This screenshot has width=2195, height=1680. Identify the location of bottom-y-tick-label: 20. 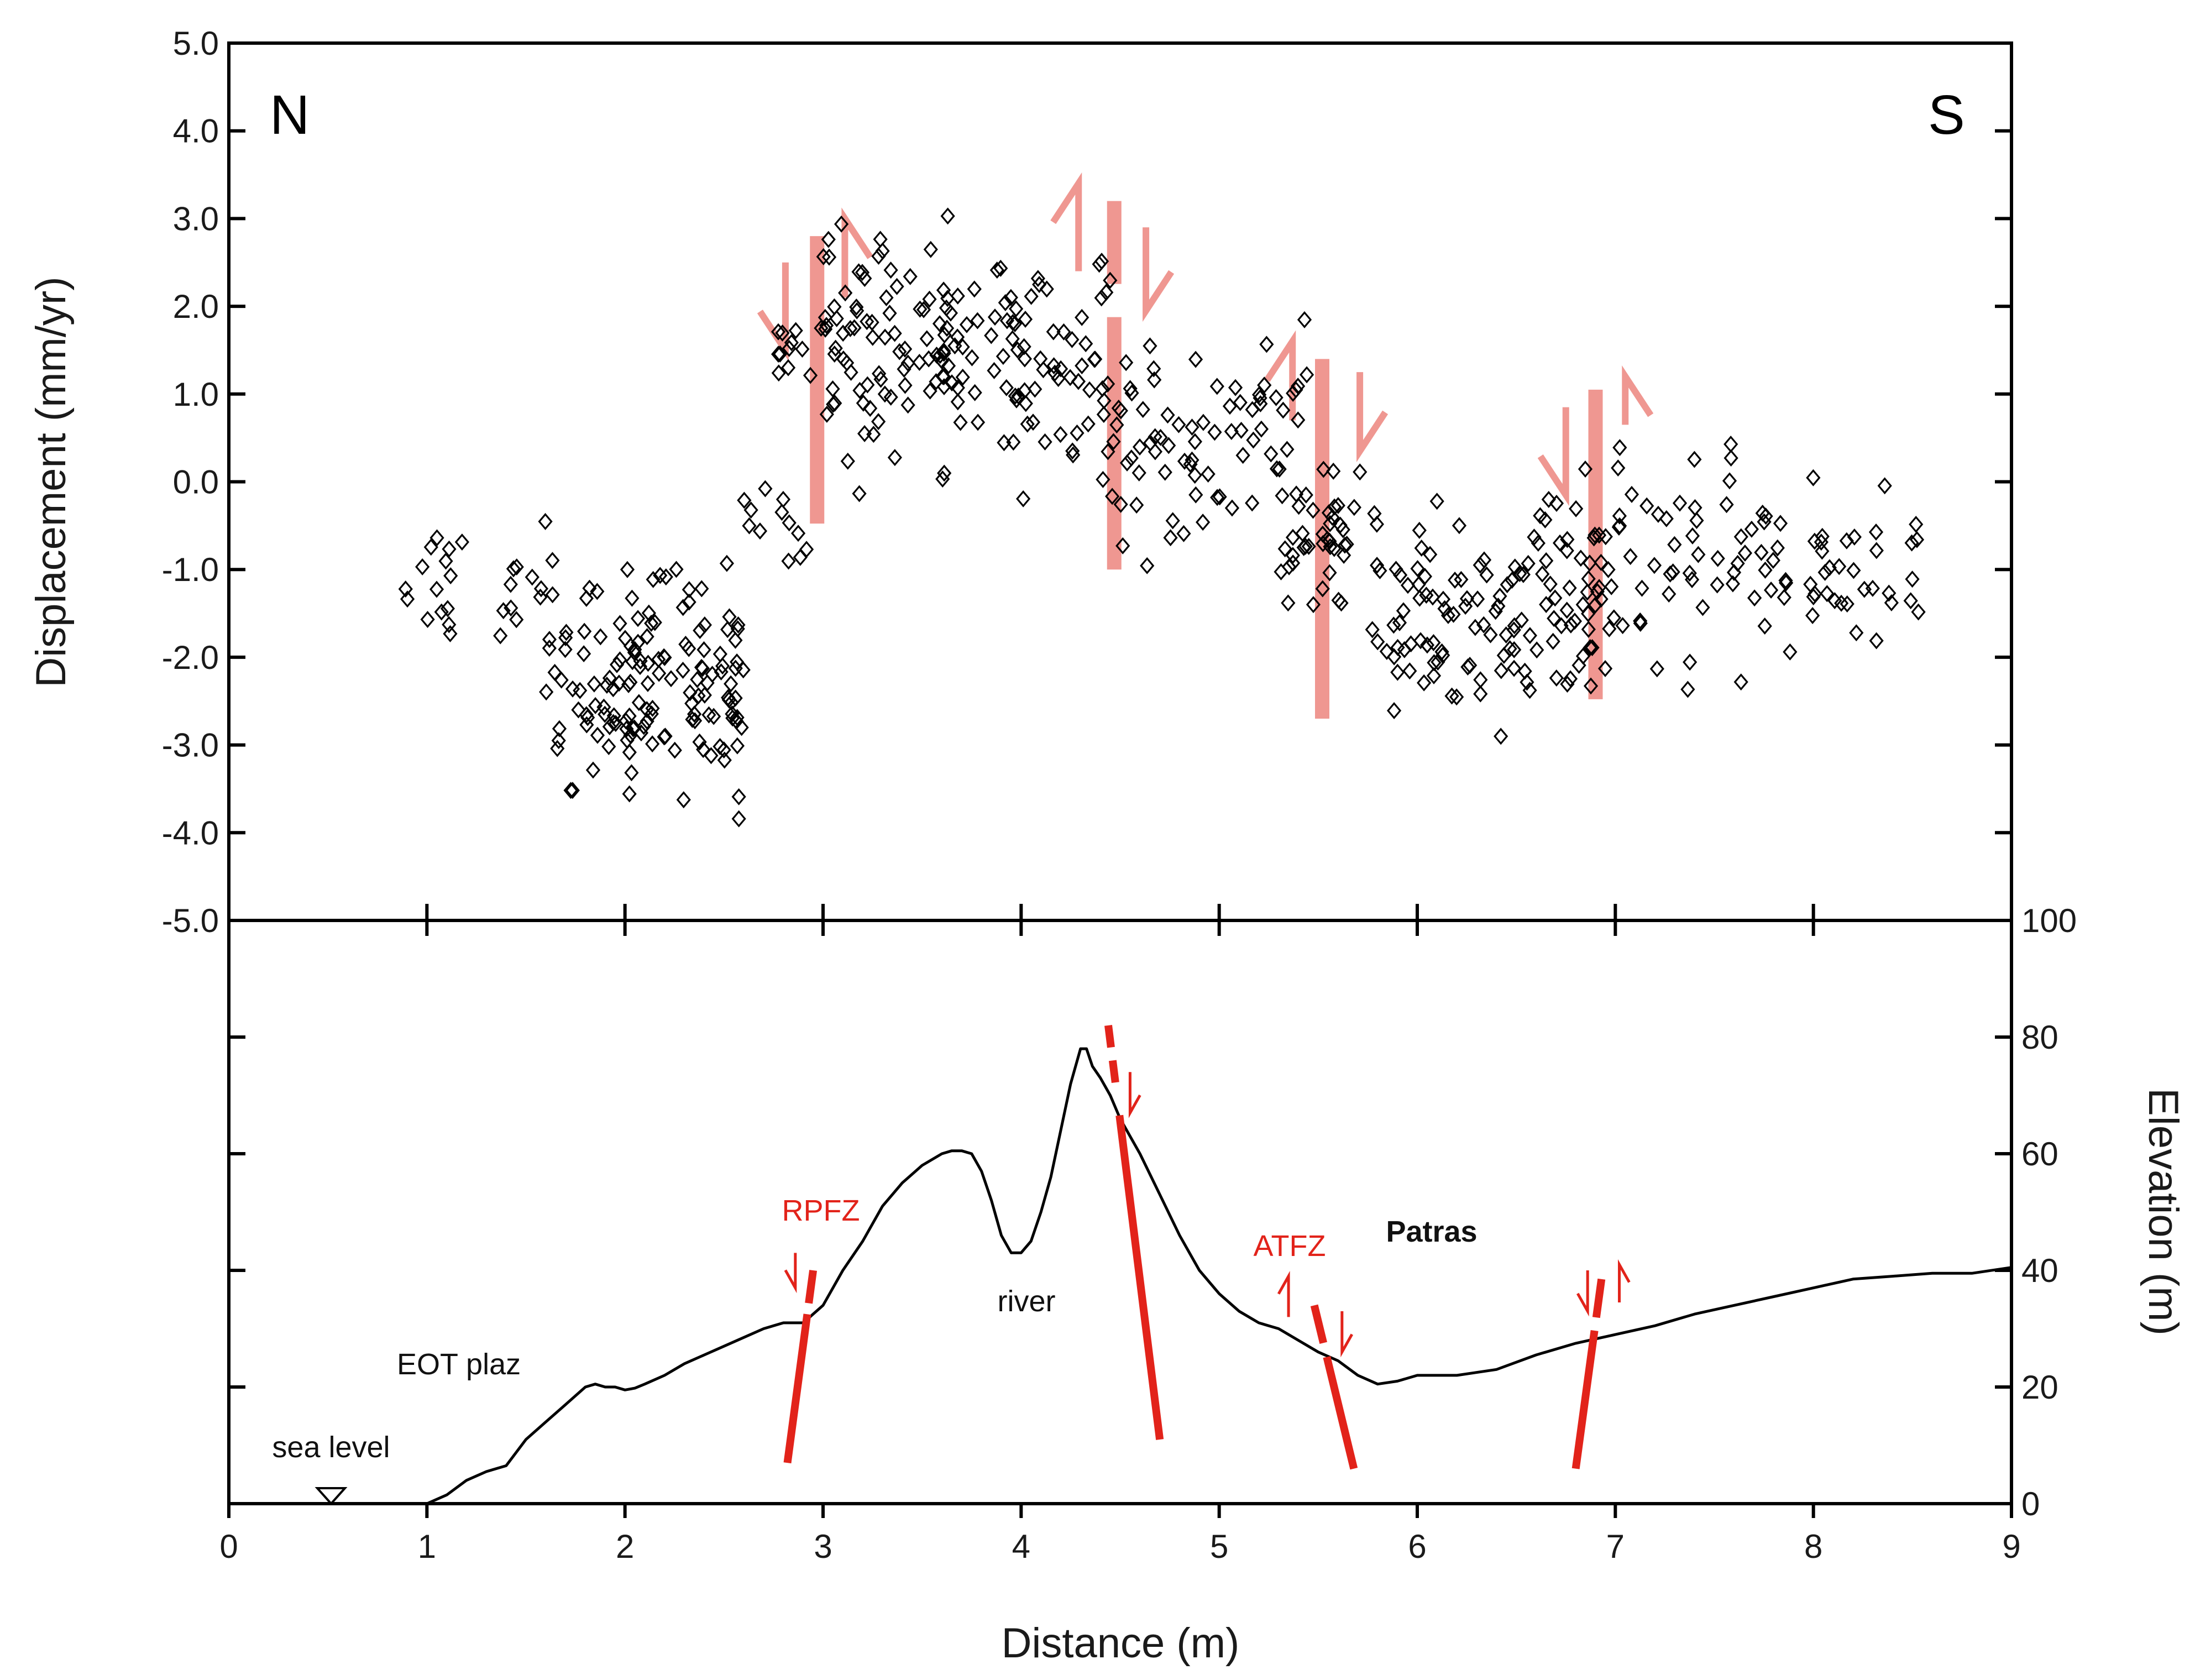
(2039, 1387).